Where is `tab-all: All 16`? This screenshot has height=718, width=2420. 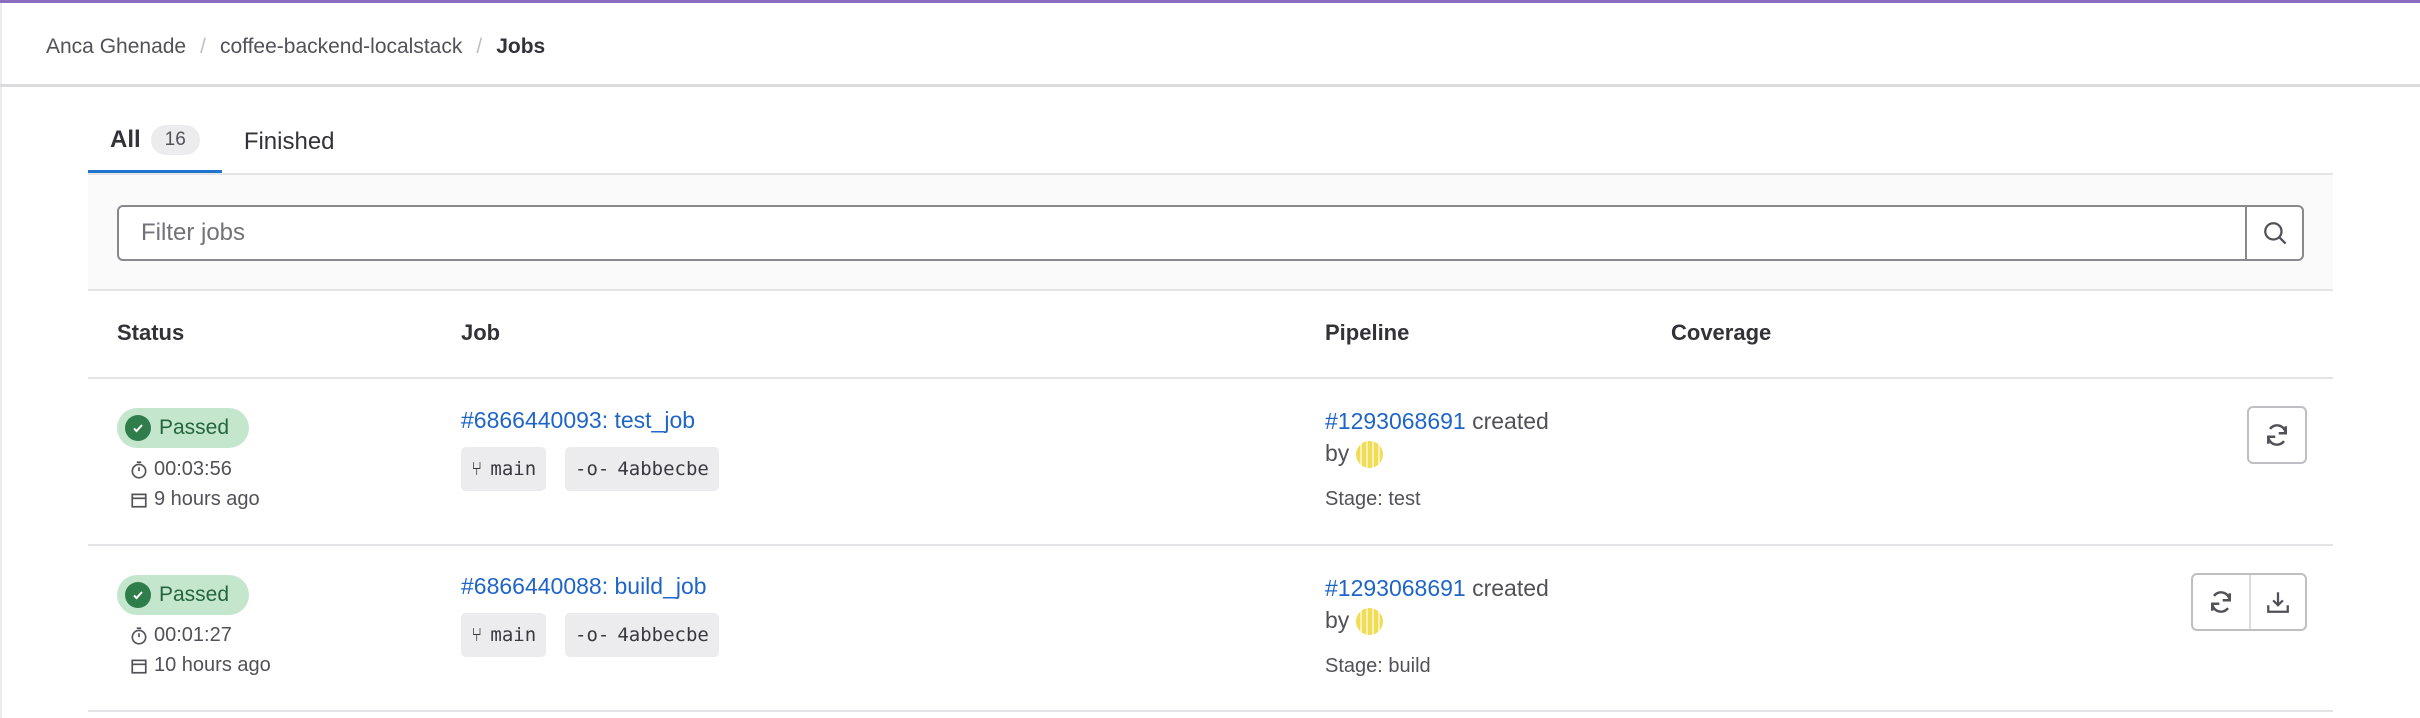 tab-all: All 16 is located at coordinates (155, 142).